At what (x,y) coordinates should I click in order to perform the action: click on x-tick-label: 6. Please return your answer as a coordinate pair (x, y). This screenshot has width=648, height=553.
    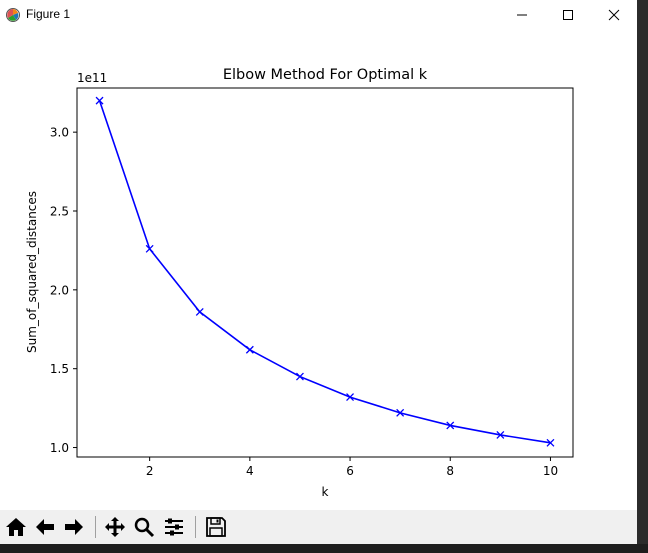
    Looking at the image, I should click on (350, 471).